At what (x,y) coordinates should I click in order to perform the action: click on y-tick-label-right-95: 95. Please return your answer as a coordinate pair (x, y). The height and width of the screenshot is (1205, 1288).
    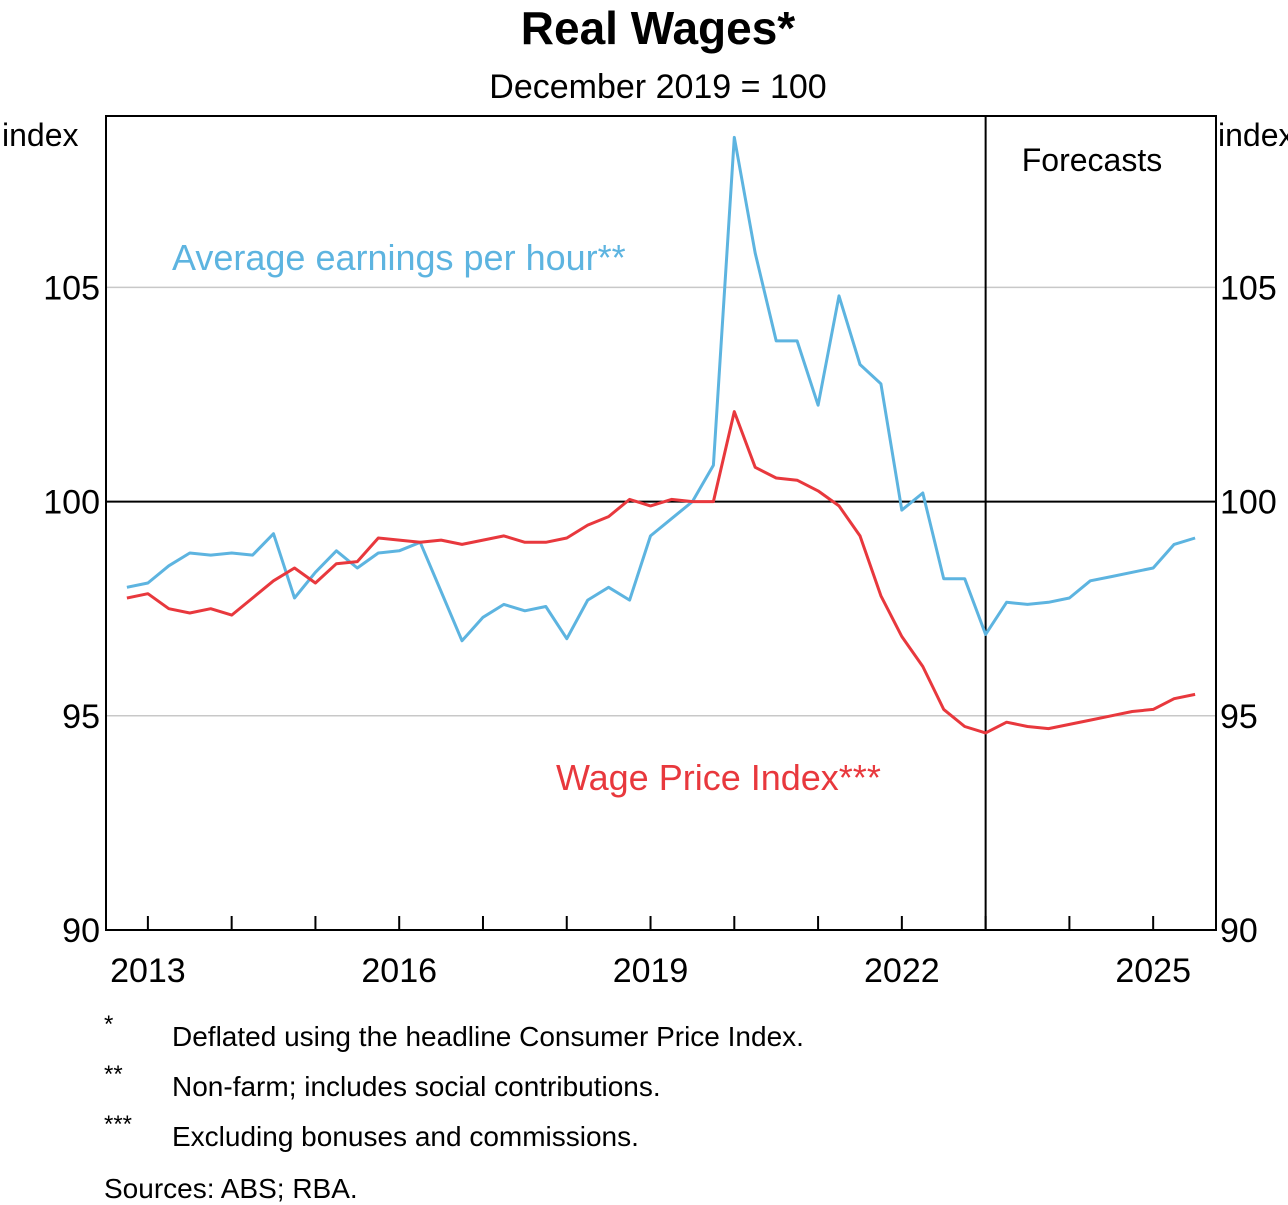
    Looking at the image, I should click on (1239, 717).